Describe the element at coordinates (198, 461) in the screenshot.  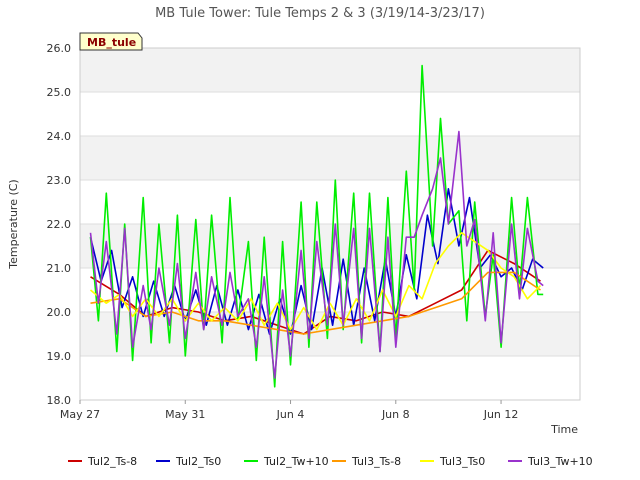
I see `legend-label: Tul2_Ts0` at that location.